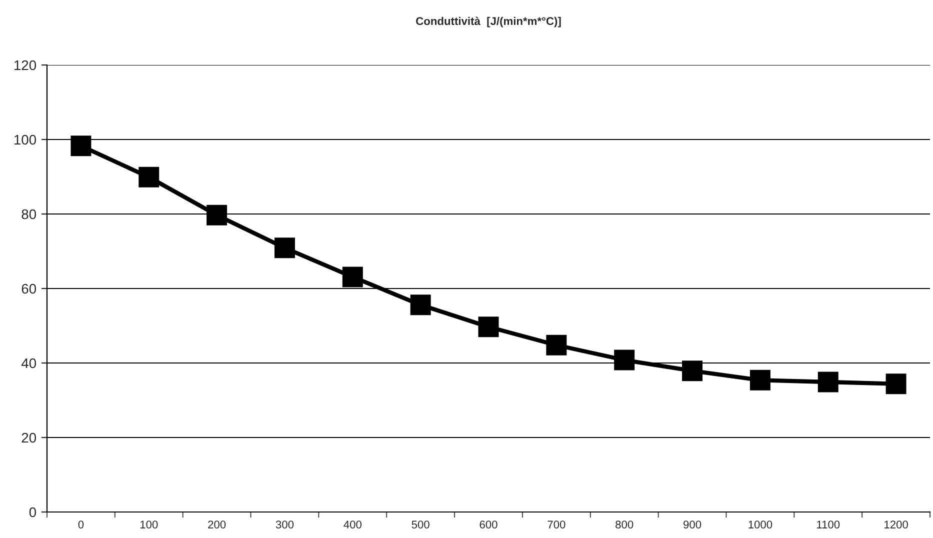 The width and height of the screenshot is (933, 538). Describe the element at coordinates (25, 139) in the screenshot. I see `y-tick-label: 100` at that location.